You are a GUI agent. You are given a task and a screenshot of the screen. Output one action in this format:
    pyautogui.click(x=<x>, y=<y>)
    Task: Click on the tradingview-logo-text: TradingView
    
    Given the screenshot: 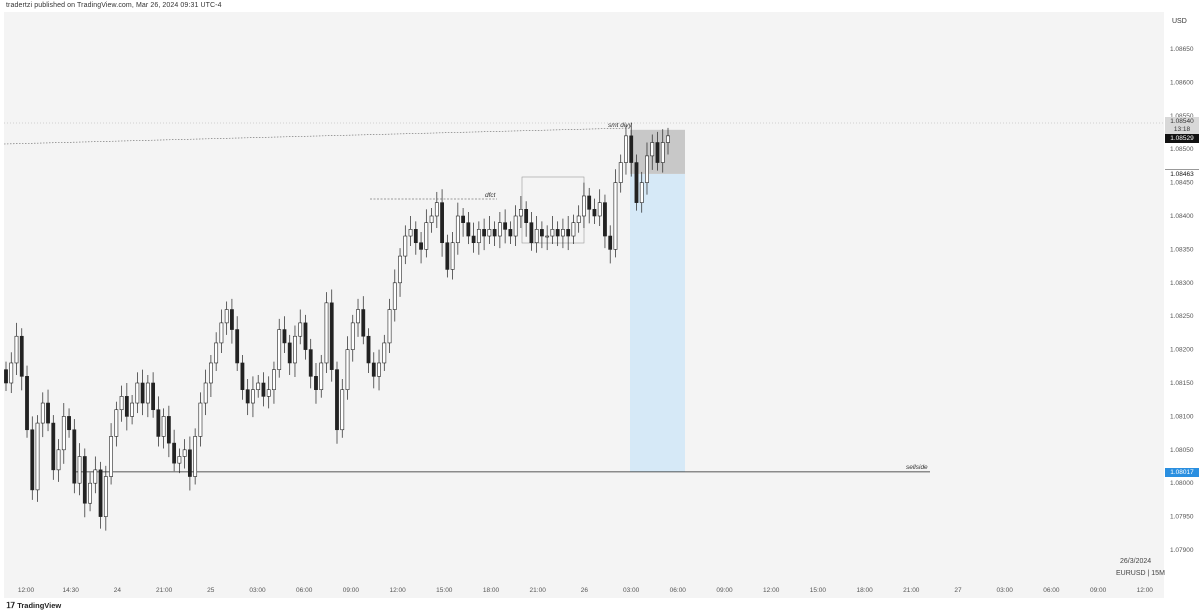 What is the action you would take?
    pyautogui.click(x=39, y=605)
    